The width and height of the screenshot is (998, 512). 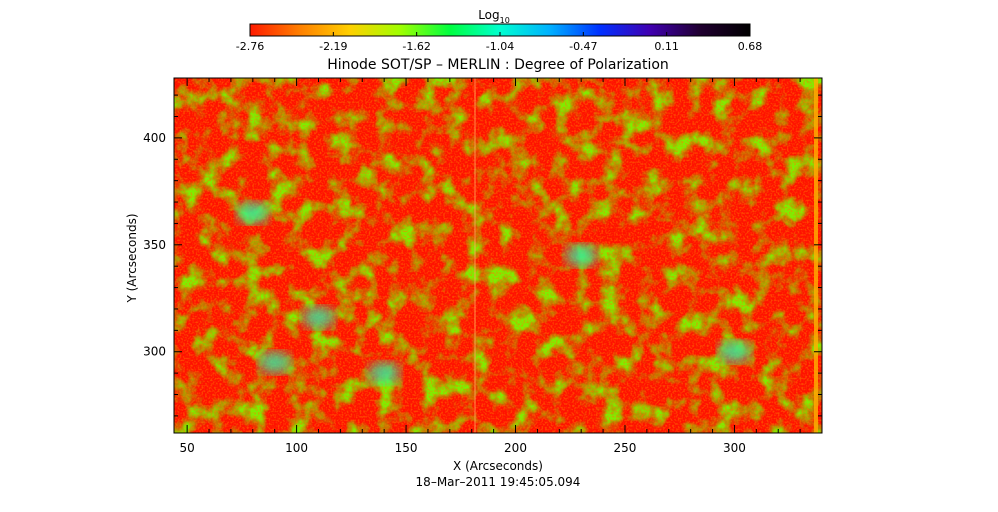 What do you see at coordinates (666, 46) in the screenshot?
I see `colorbar-tick-label: 0.11` at bounding box center [666, 46].